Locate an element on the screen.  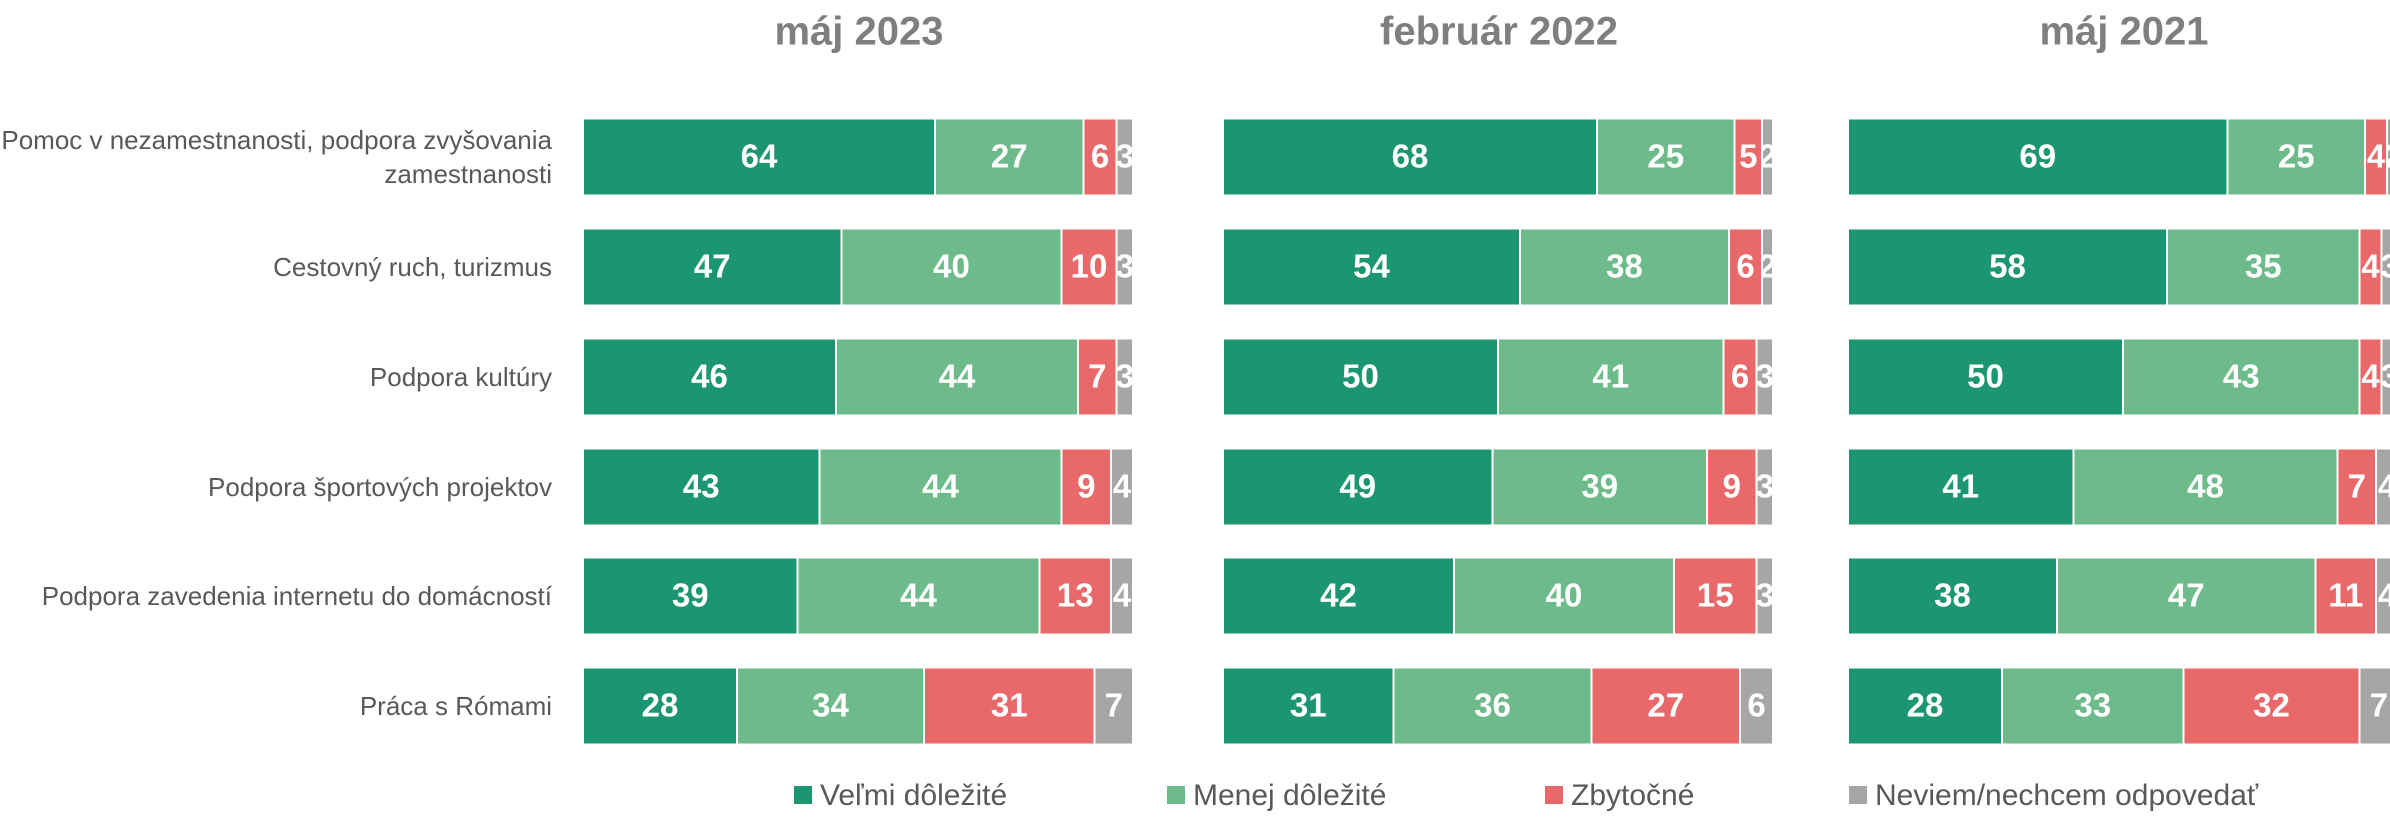
legend-label: Menej dôležité is located at coordinates (1289, 795).